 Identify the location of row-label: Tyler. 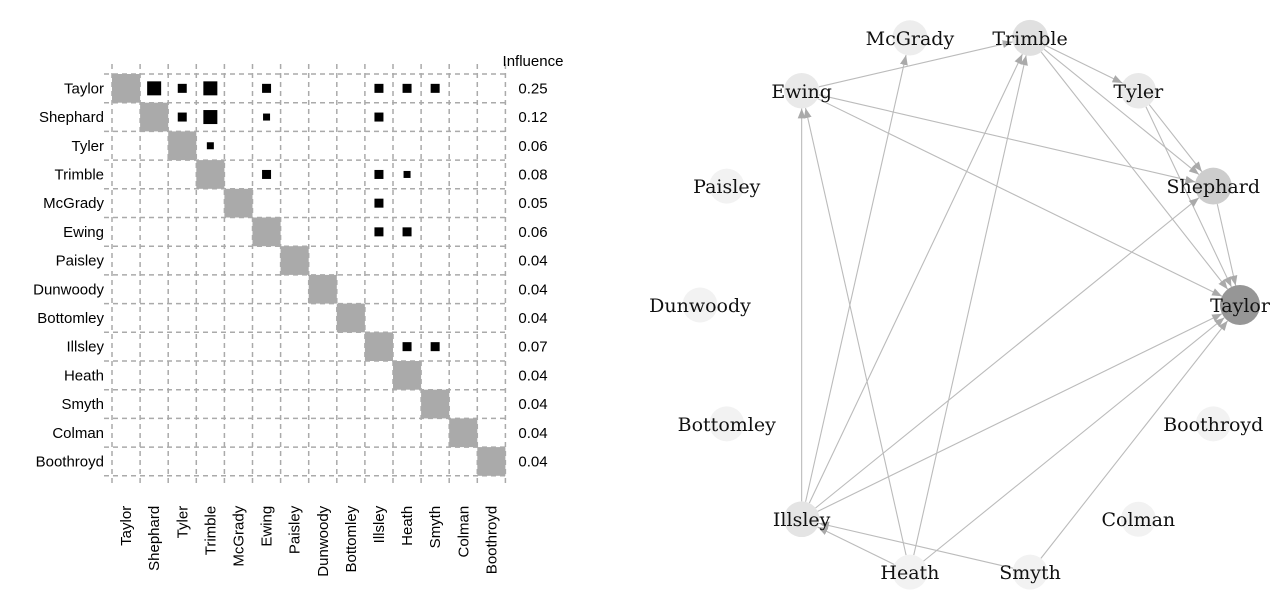
(87, 146).